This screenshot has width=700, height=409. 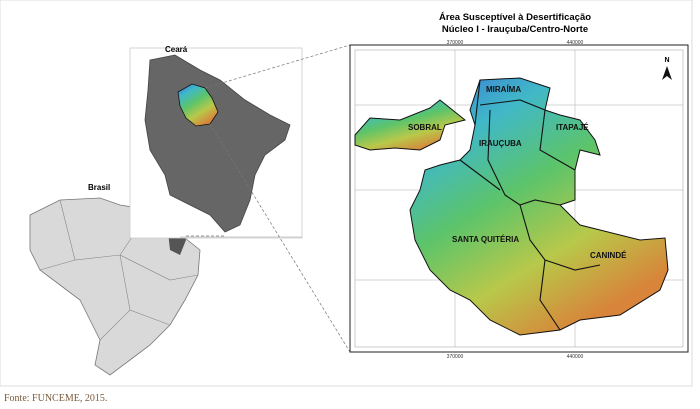 What do you see at coordinates (530, 205) in the screenshot?
I see `municipal-borders` at bounding box center [530, 205].